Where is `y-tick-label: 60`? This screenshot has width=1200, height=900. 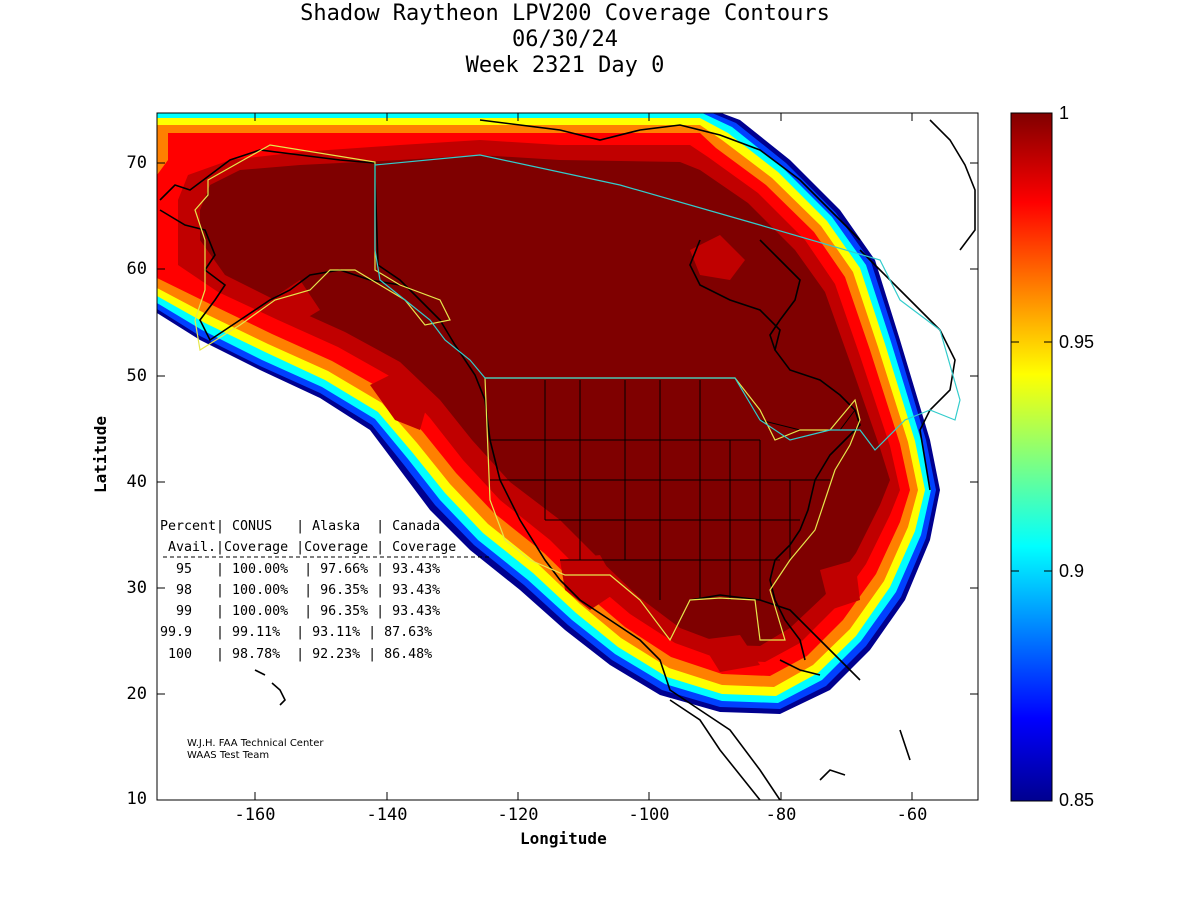
y-tick-label: 60 is located at coordinates (136, 269).